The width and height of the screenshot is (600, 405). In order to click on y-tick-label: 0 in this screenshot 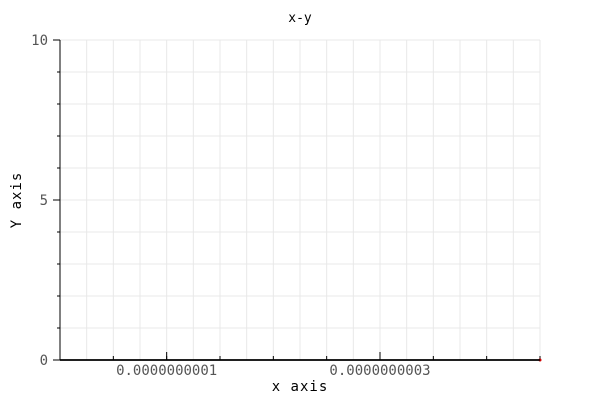, I will do `click(44, 361)`.